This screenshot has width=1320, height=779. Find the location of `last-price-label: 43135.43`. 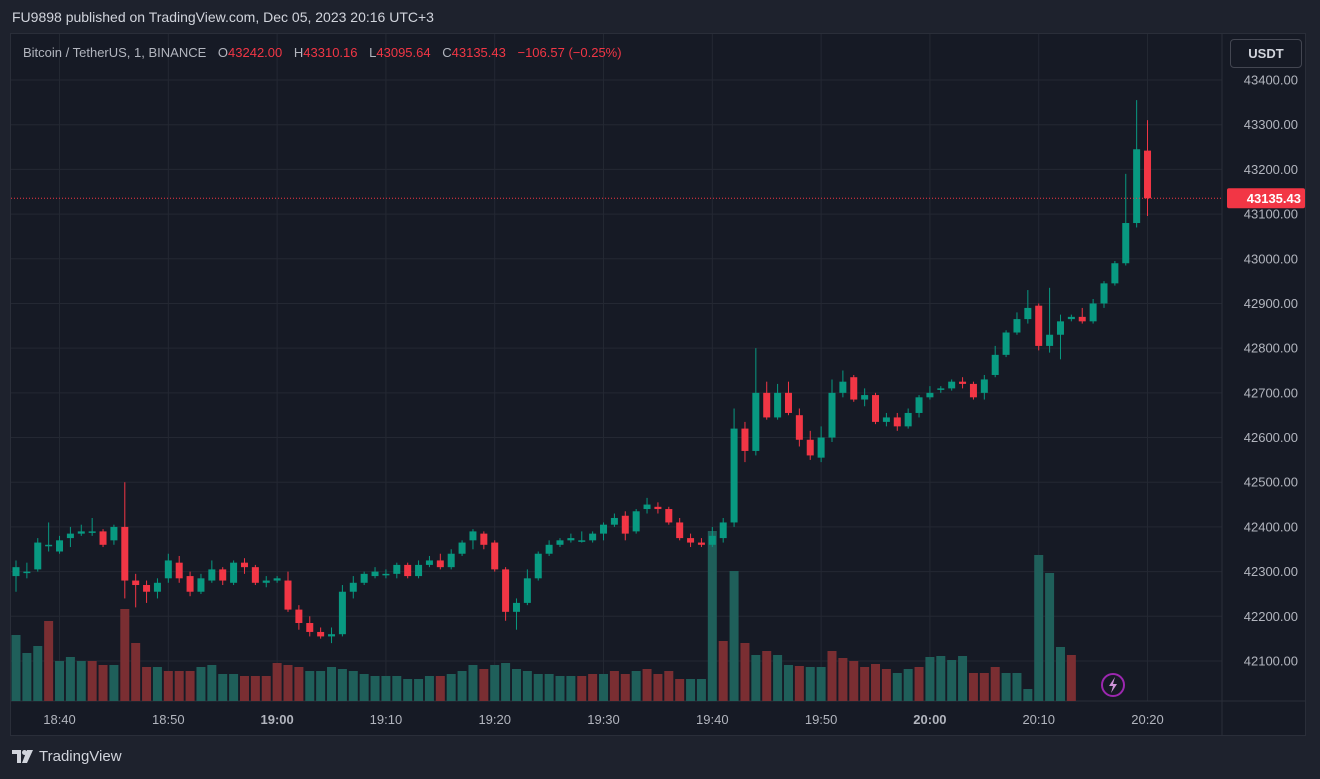

last-price-label: 43135.43 is located at coordinates (1274, 198).